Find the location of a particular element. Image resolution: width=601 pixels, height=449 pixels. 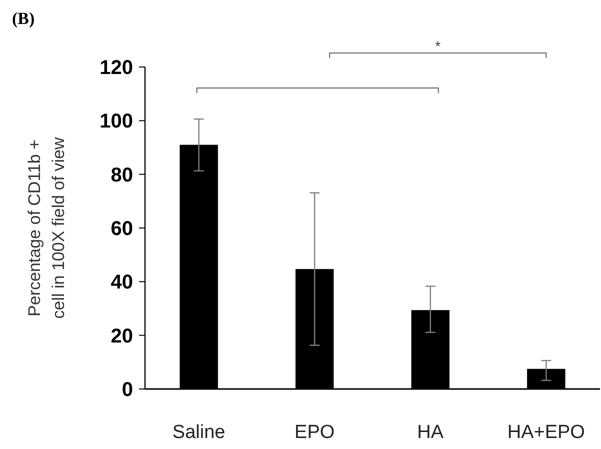

y-tick-label: 100 is located at coordinates (116, 121).